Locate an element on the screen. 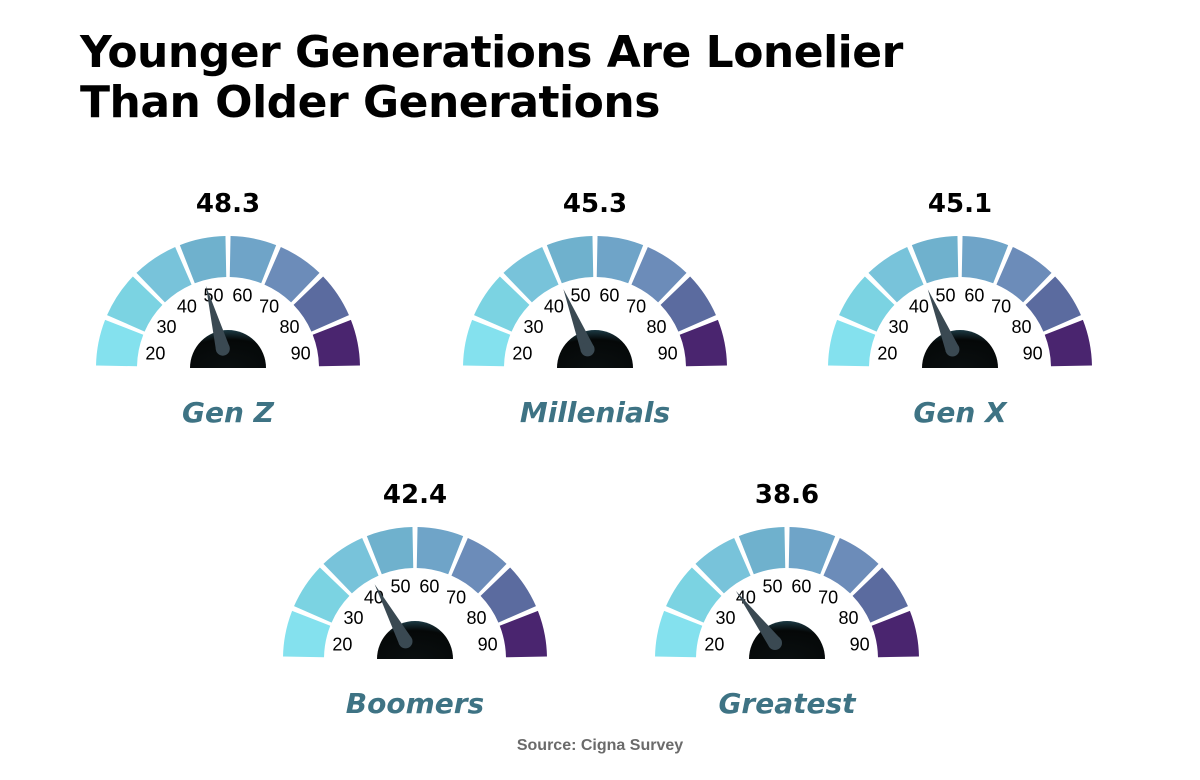  gauge-value-label: 48.3 is located at coordinates (228, 204).